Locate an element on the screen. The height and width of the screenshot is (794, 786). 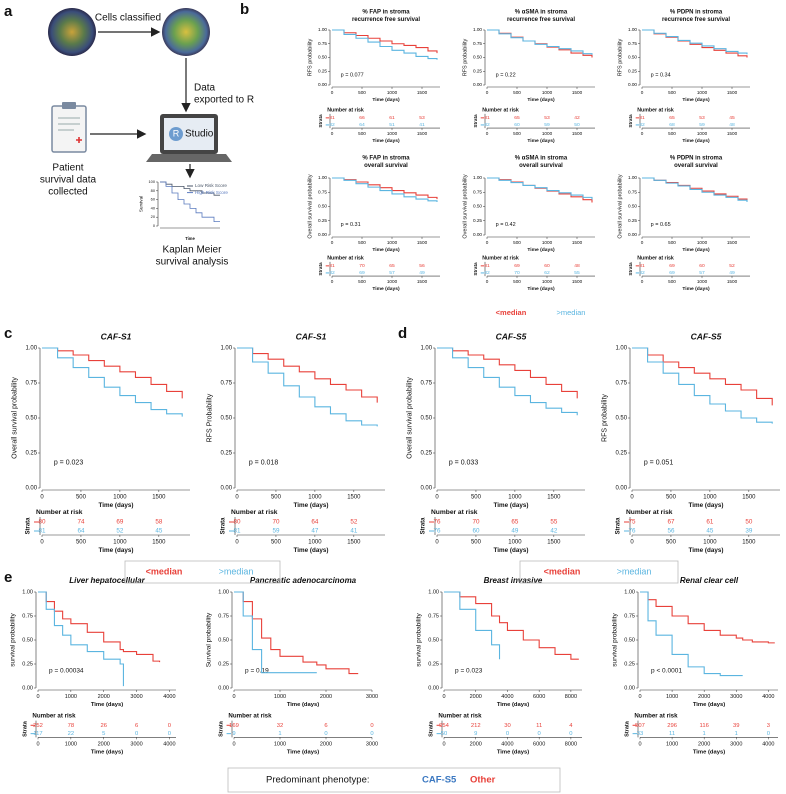
risk-x-axis-label: Time (days) is located at coordinates (116, 550).